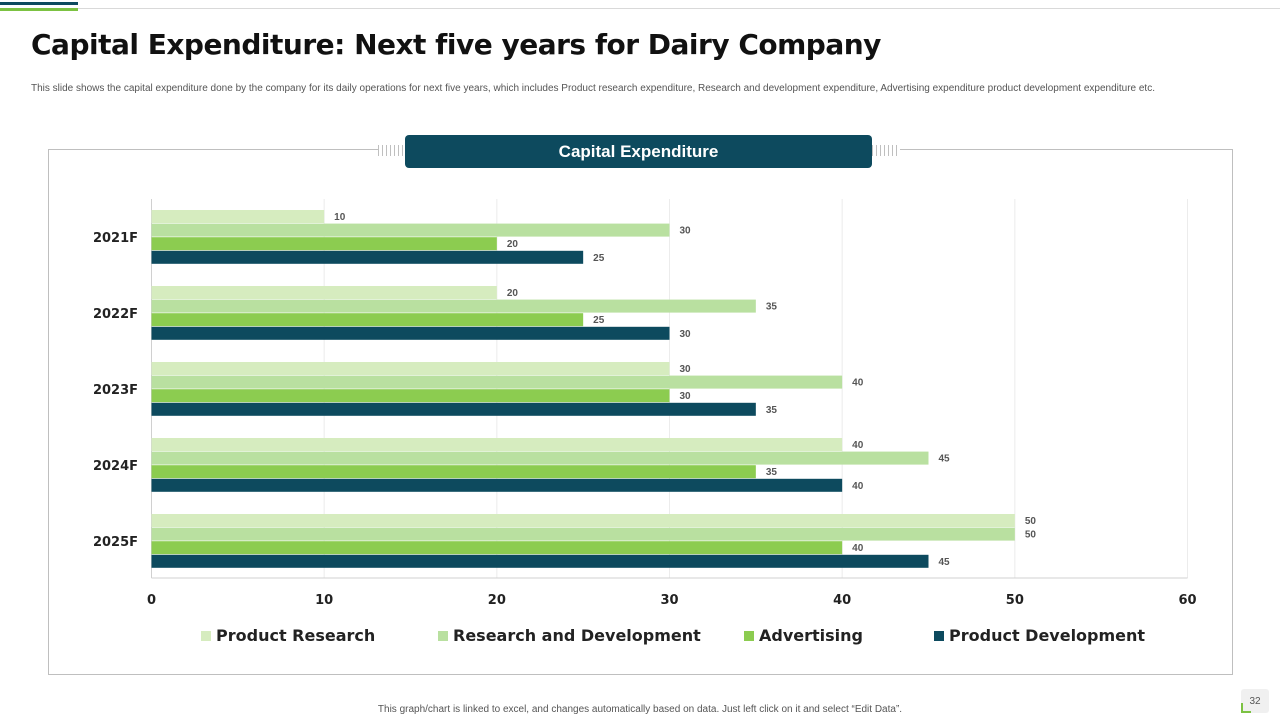 The height and width of the screenshot is (720, 1280). Describe the element at coordinates (945, 562) in the screenshot. I see `data-label-product-development-2025F: 45` at that location.